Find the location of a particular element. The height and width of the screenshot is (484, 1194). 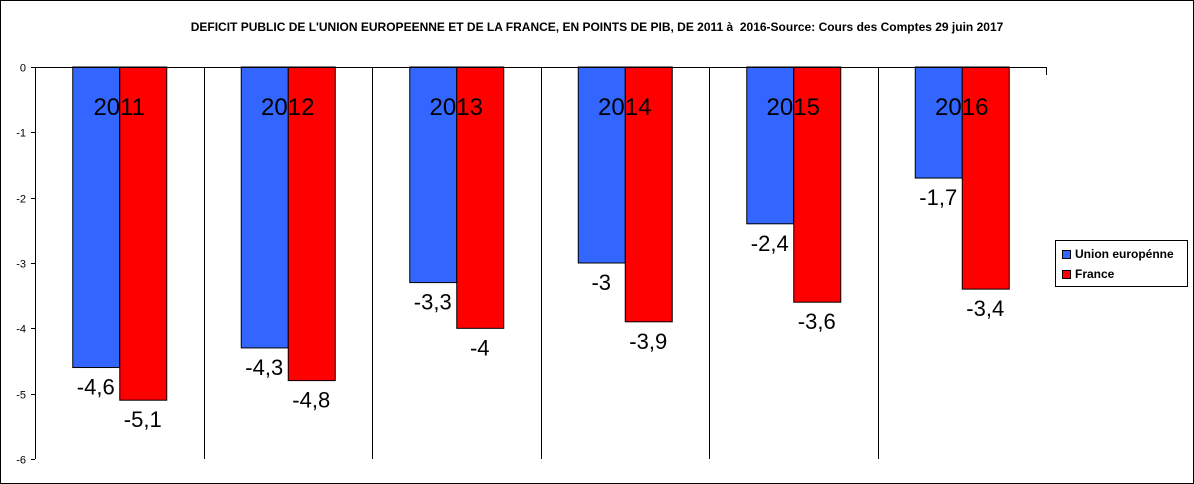

category-label-2013: 2013 is located at coordinates (456, 107).